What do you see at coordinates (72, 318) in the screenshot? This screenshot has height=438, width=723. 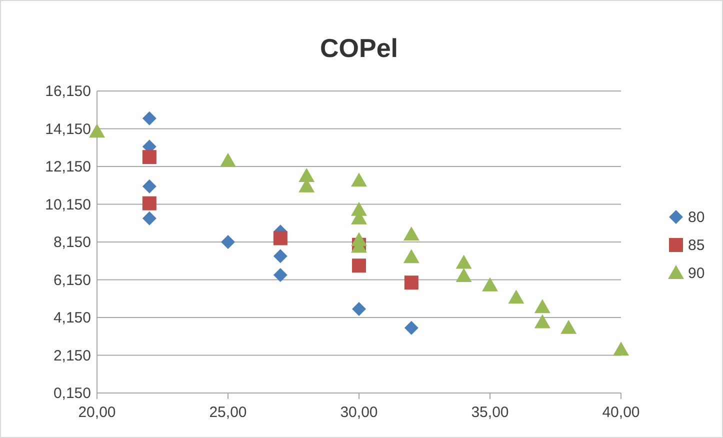 I see `y-tick-label: 4,150` at bounding box center [72, 318].